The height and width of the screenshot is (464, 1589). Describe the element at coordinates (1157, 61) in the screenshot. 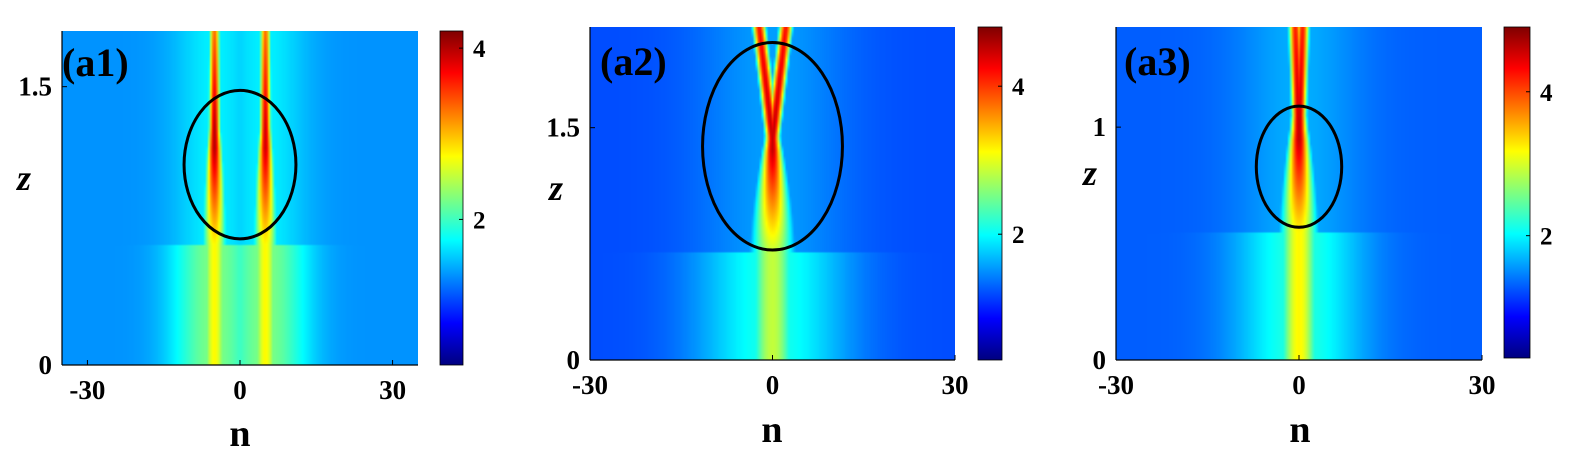

I see `panel-label: (a3)` at that location.